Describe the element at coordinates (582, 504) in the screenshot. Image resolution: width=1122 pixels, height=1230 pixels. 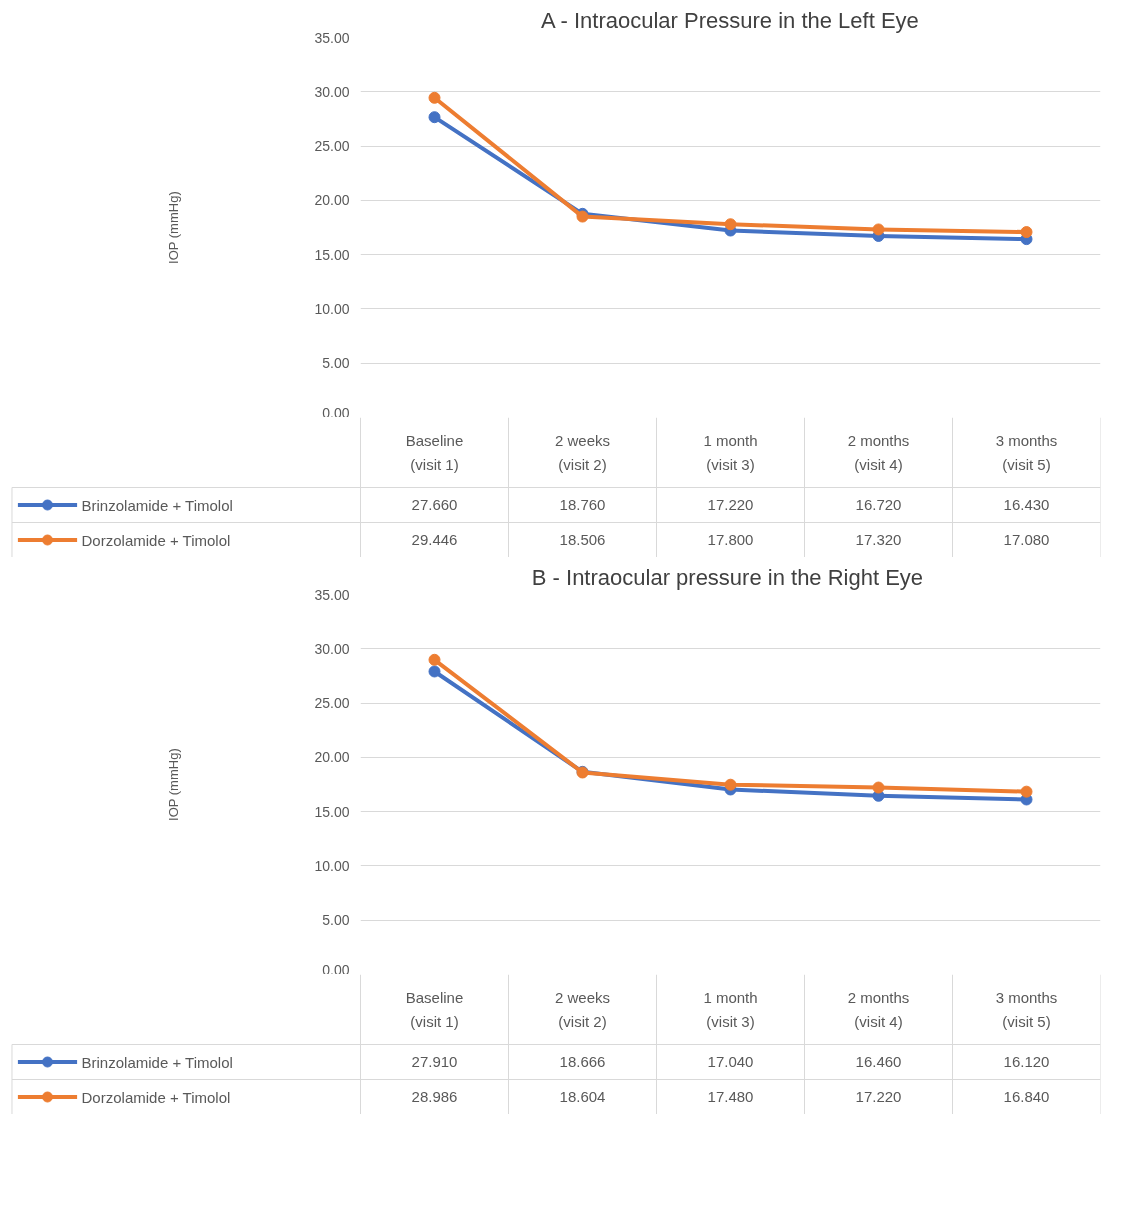
I see `data-label: 18.760` at that location.